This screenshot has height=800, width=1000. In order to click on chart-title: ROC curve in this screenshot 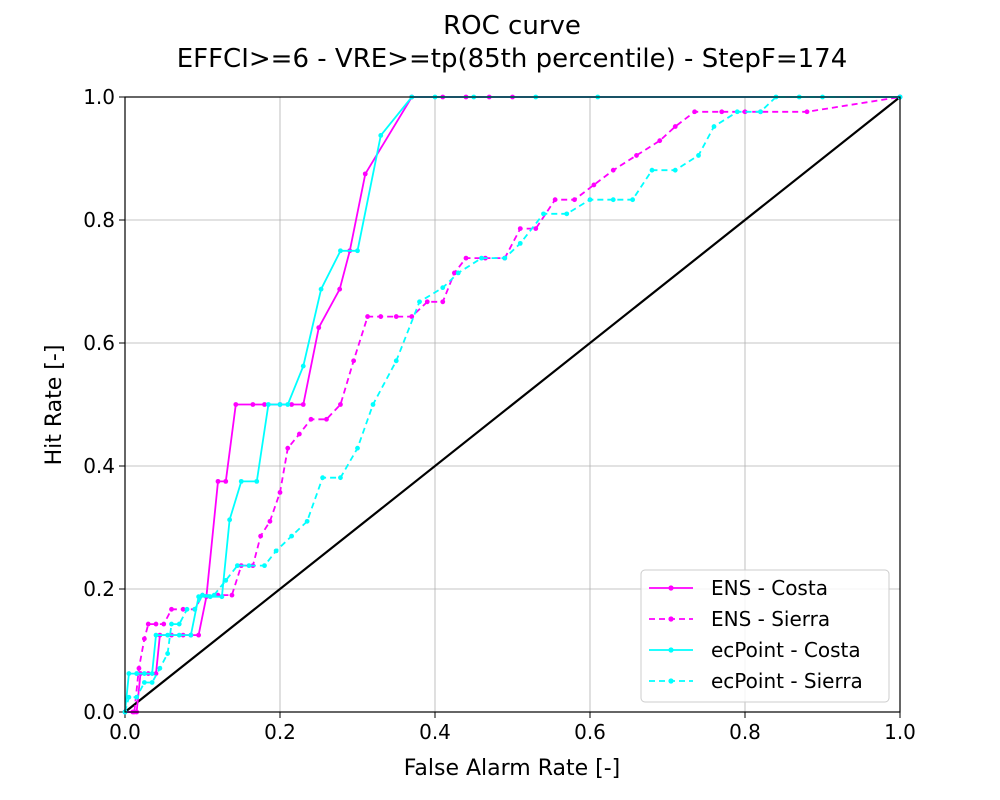, I will do `click(512, 26)`.